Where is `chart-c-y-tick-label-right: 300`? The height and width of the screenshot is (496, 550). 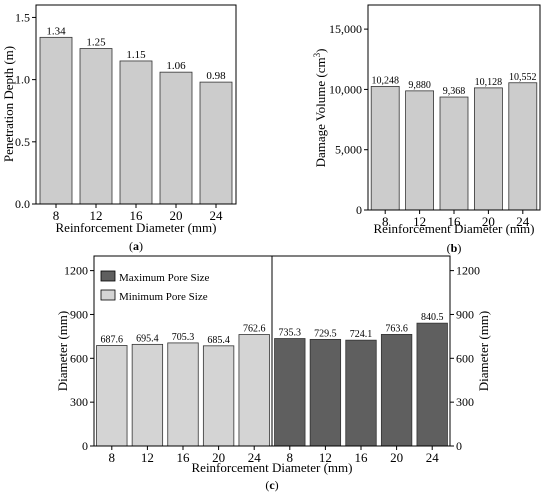 chart-c-y-tick-label-right: 300 is located at coordinates (465, 402).